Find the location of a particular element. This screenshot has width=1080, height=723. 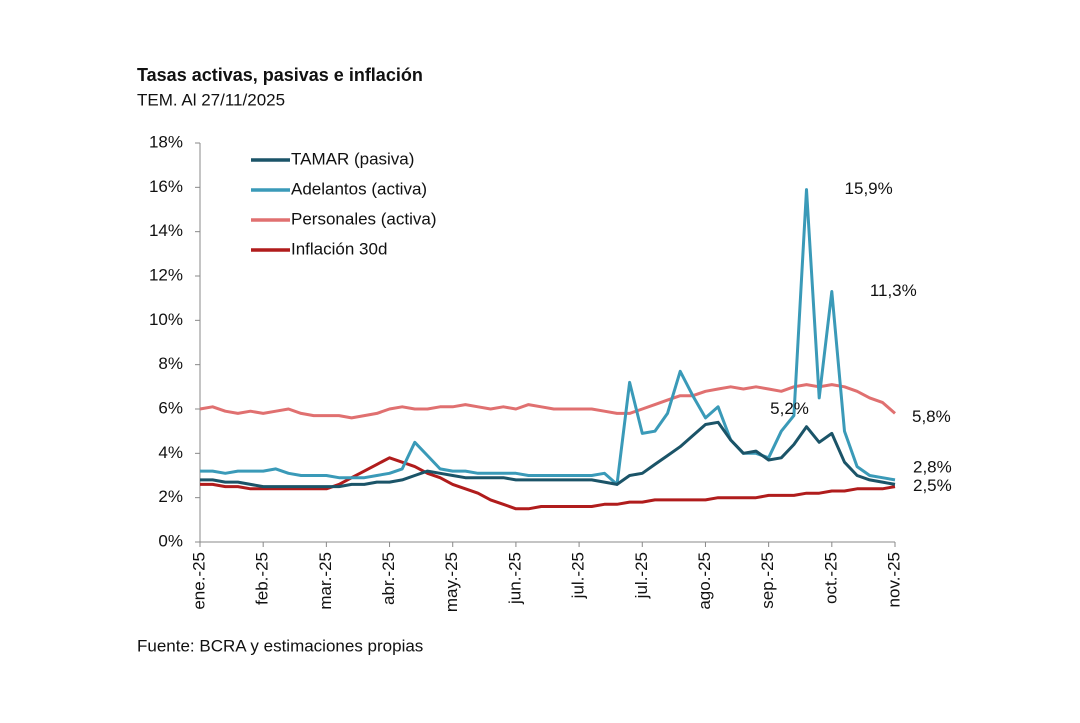

value-label: 5,8% is located at coordinates (931, 416).